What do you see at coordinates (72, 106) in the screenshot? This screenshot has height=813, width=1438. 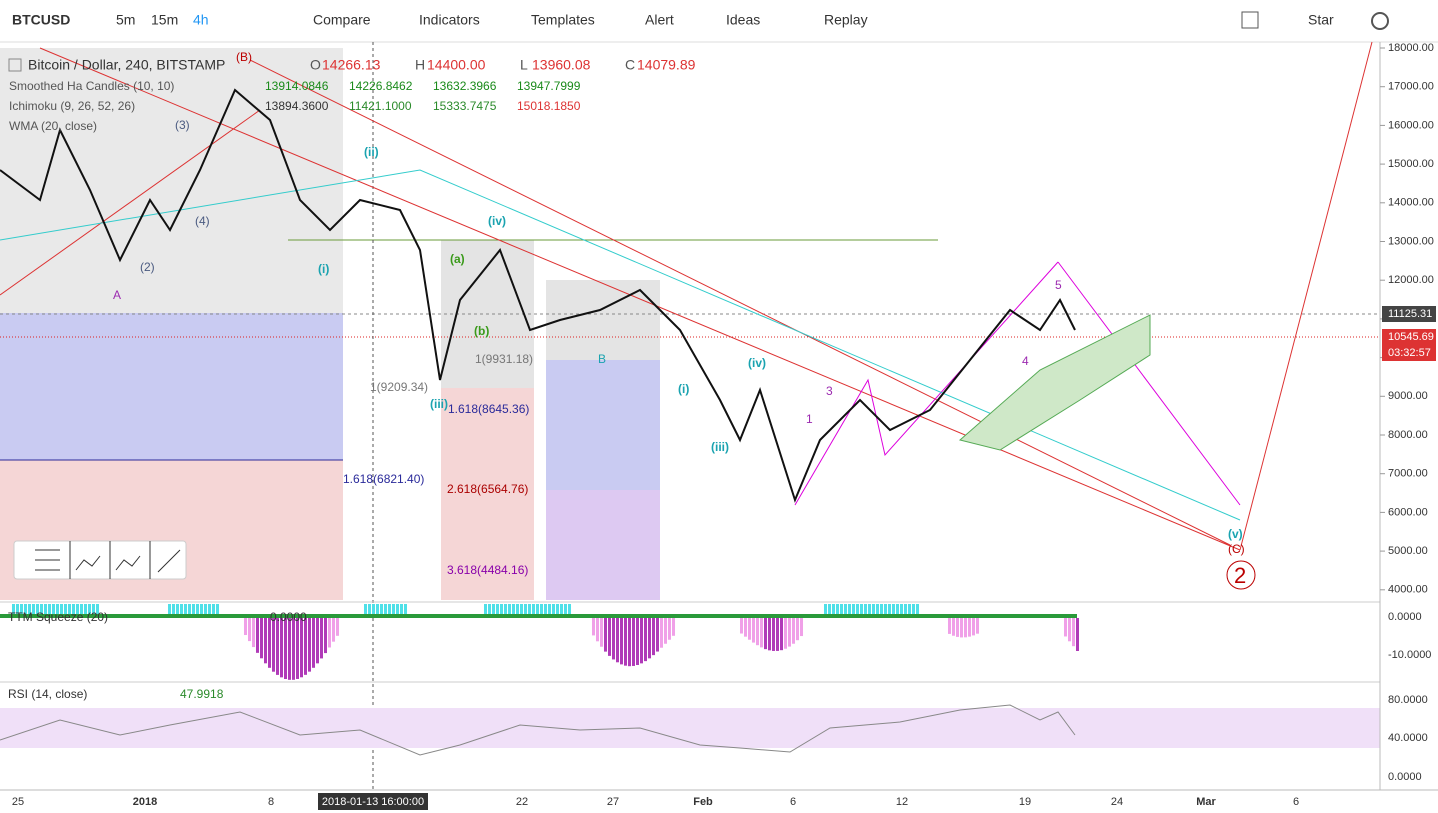 I see `indicator-name: Ichimoku (9, 26, 52, 26)` at bounding box center [72, 106].